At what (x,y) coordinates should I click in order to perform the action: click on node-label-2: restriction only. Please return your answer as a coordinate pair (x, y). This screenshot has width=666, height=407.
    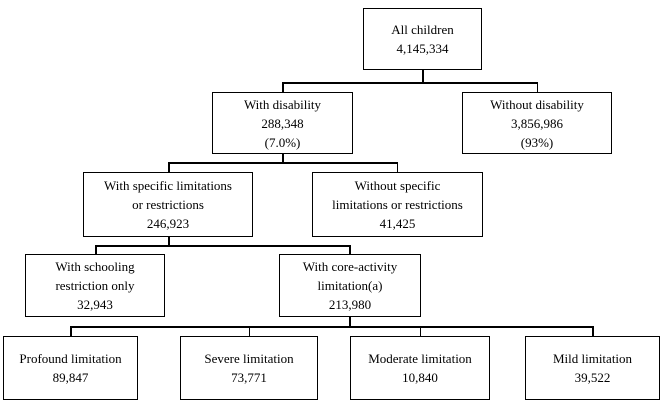
    Looking at the image, I should click on (95, 285).